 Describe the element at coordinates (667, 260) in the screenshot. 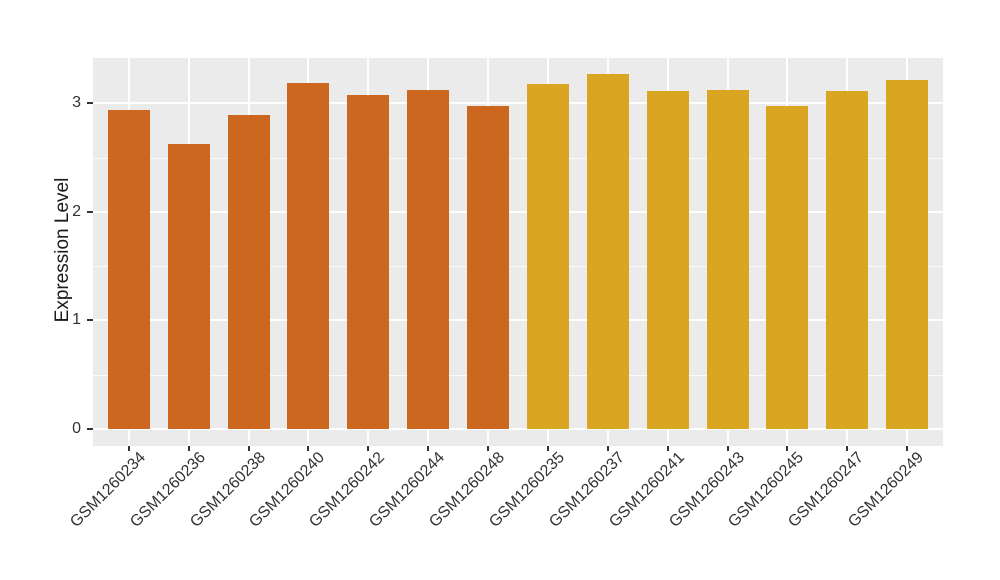

I see `bar-GSM1260241` at that location.